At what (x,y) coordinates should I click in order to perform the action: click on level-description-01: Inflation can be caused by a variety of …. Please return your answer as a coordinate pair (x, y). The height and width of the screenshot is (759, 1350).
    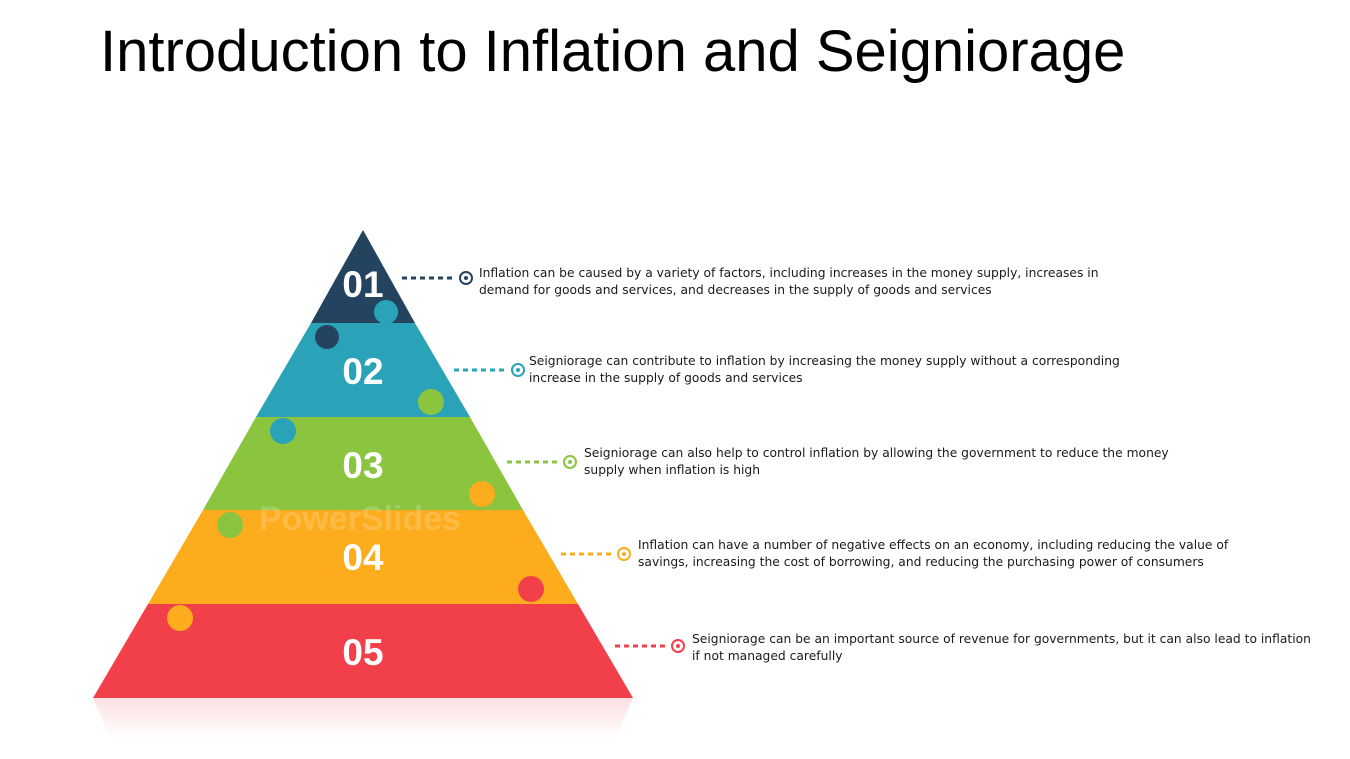
    Looking at the image, I should click on (789, 281).